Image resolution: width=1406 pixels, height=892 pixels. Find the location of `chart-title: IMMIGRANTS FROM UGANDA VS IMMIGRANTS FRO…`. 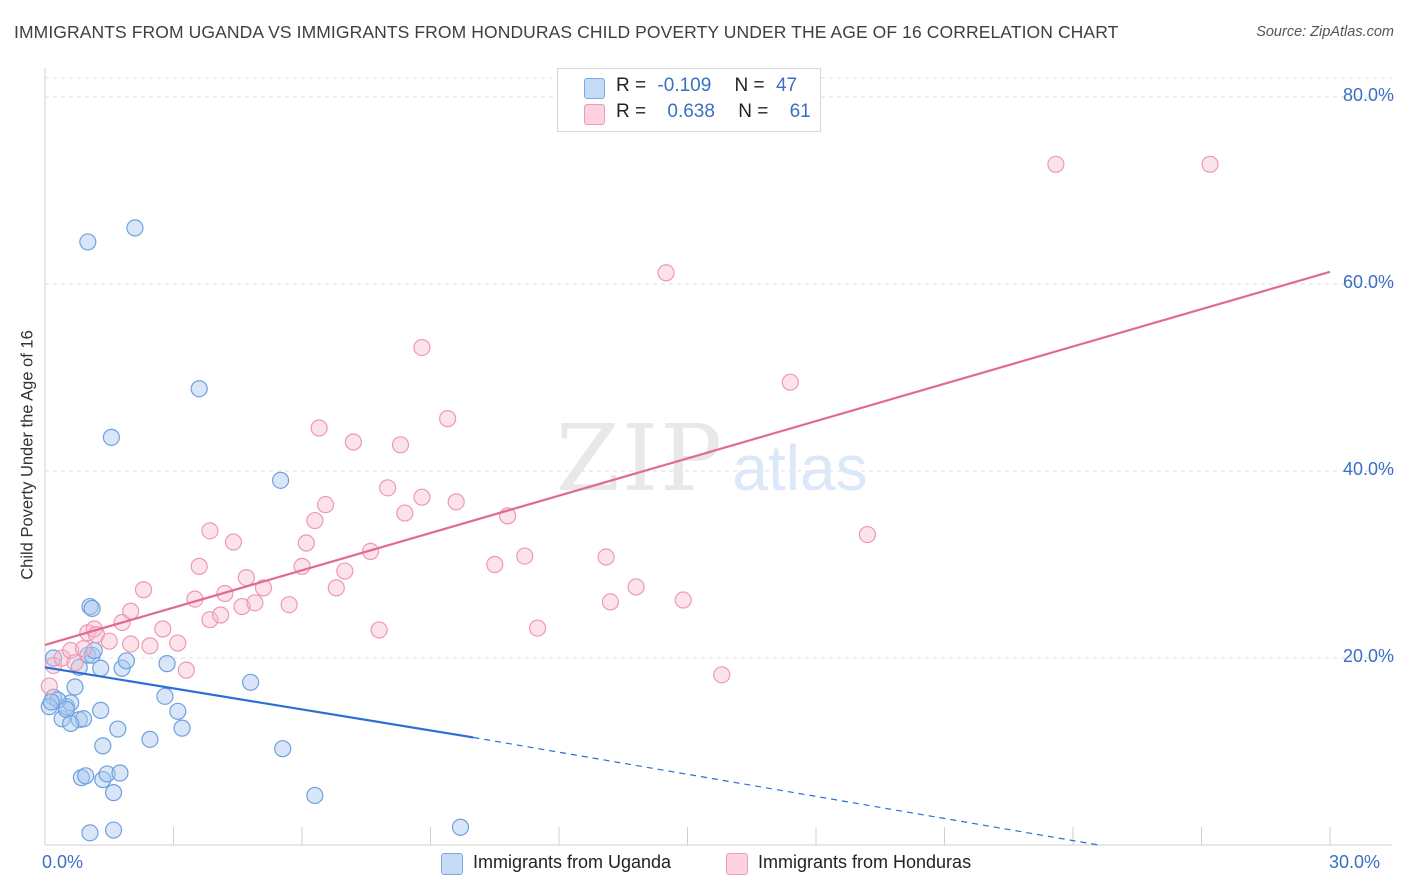

chart-title: IMMIGRANTS FROM UGANDA VS IMMIGRANTS FRO… is located at coordinates (566, 32).